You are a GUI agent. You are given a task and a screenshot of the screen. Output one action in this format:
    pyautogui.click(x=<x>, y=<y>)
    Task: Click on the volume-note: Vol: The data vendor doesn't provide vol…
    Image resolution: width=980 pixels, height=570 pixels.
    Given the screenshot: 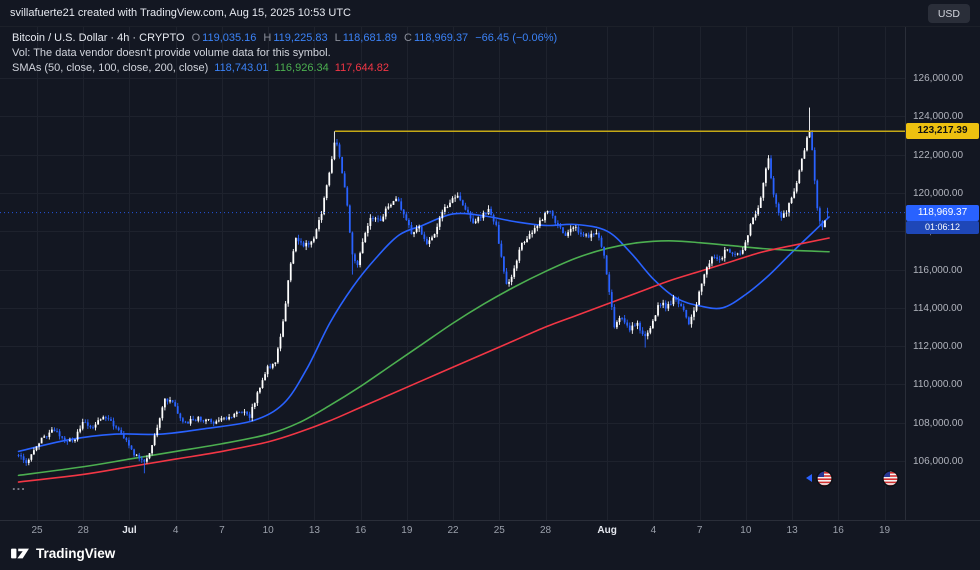 What is the action you would take?
    pyautogui.click(x=171, y=53)
    